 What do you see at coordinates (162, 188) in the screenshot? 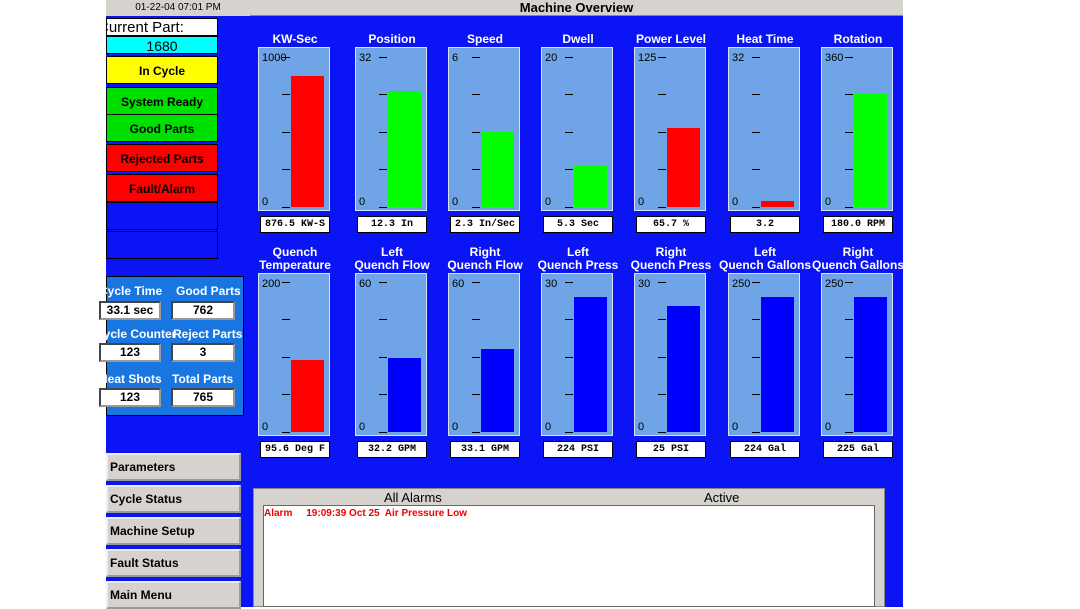
I see `status-indicator: Fault/Alarm` at bounding box center [162, 188].